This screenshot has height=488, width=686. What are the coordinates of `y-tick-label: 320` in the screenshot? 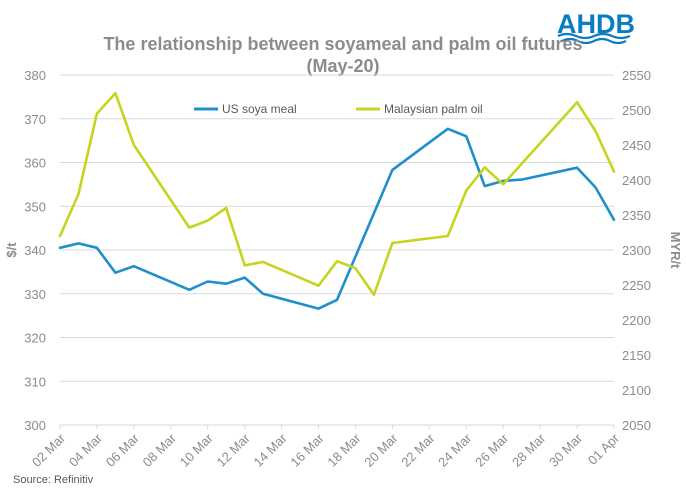 It's located at (35, 338).